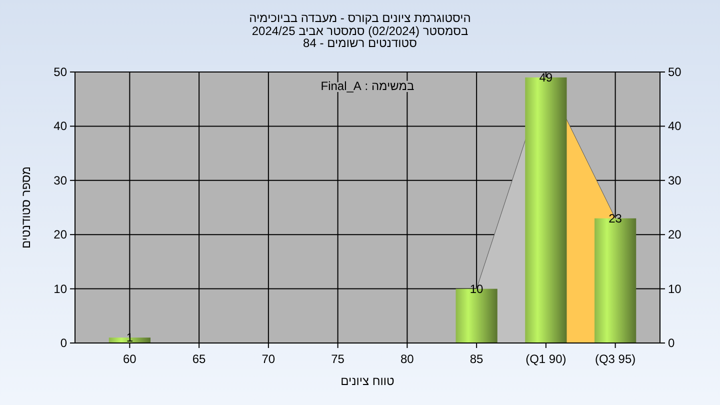 This screenshot has width=720, height=405. What do you see at coordinates (61, 180) in the screenshot?
I see `y-tick-label: 30` at bounding box center [61, 180].